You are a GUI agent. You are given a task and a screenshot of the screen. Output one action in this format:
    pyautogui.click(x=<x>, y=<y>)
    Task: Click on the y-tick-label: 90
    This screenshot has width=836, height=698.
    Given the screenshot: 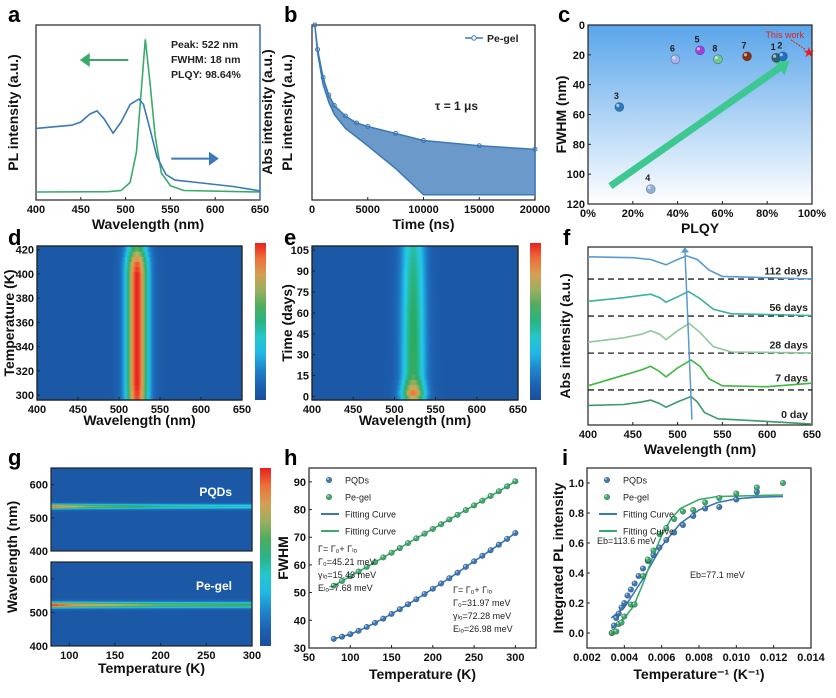 What is the action you would take?
    pyautogui.click(x=303, y=272)
    